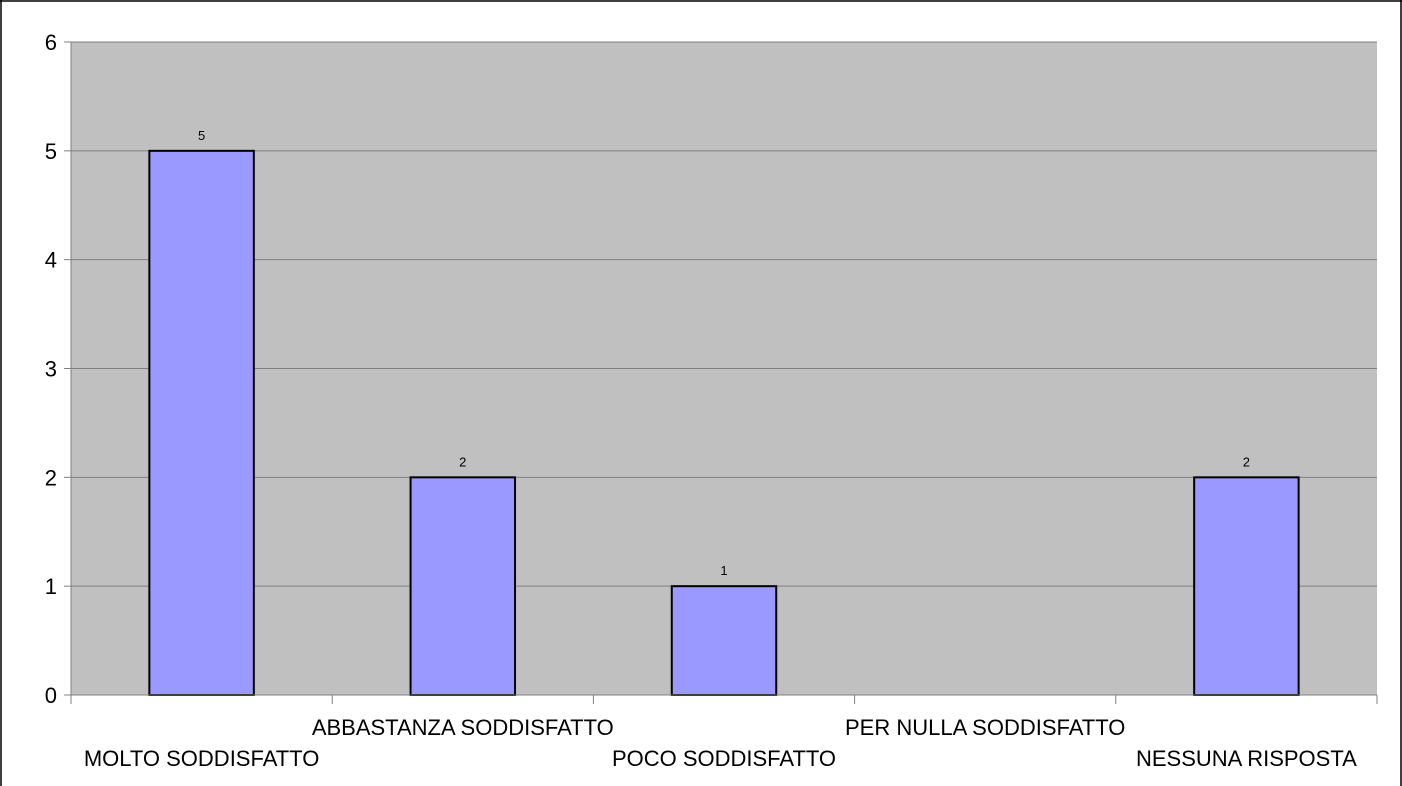  I want to click on y-tick-label: 3, so click(51, 369).